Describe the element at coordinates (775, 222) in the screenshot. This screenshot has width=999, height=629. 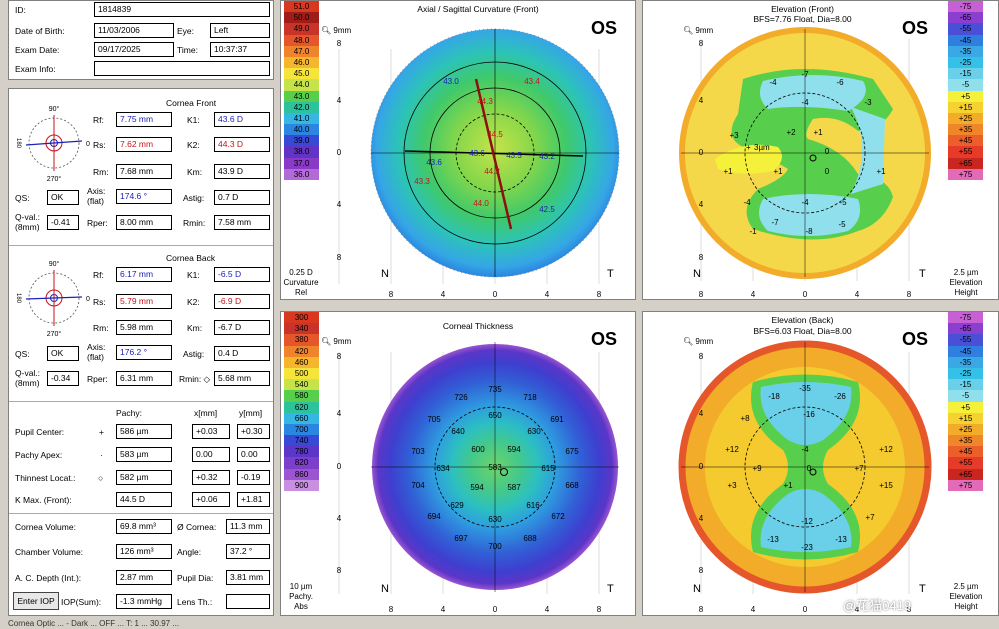
I see `elev-value: -7` at that location.